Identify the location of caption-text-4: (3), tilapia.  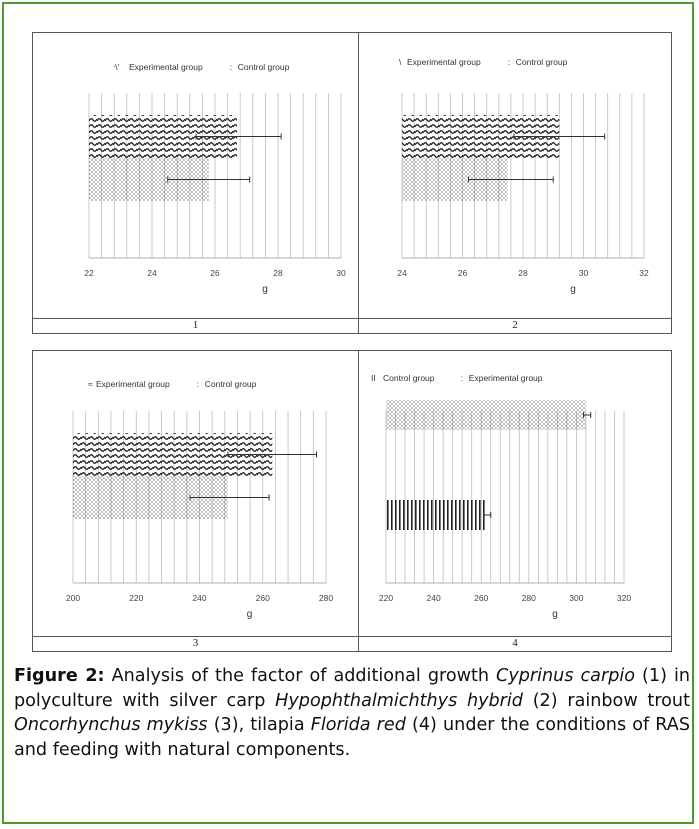
(259, 725).